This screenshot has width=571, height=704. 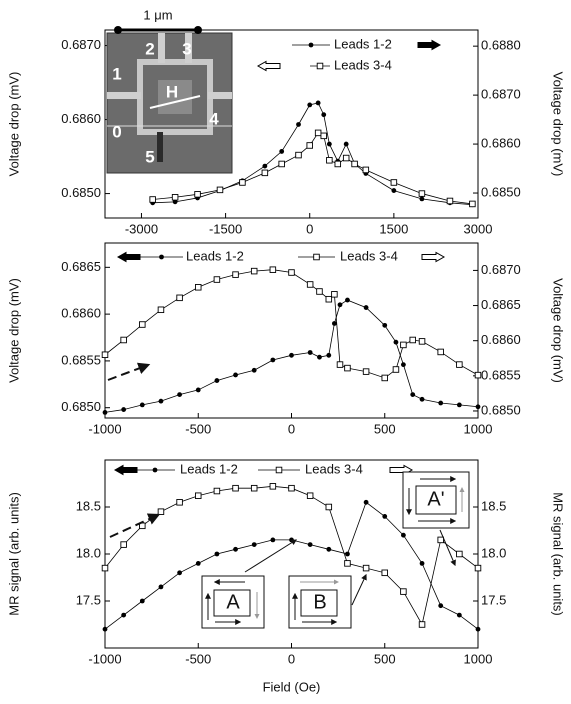 What do you see at coordinates (363, 64) in the screenshot?
I see `legend-label: Leads 3-4` at bounding box center [363, 64].